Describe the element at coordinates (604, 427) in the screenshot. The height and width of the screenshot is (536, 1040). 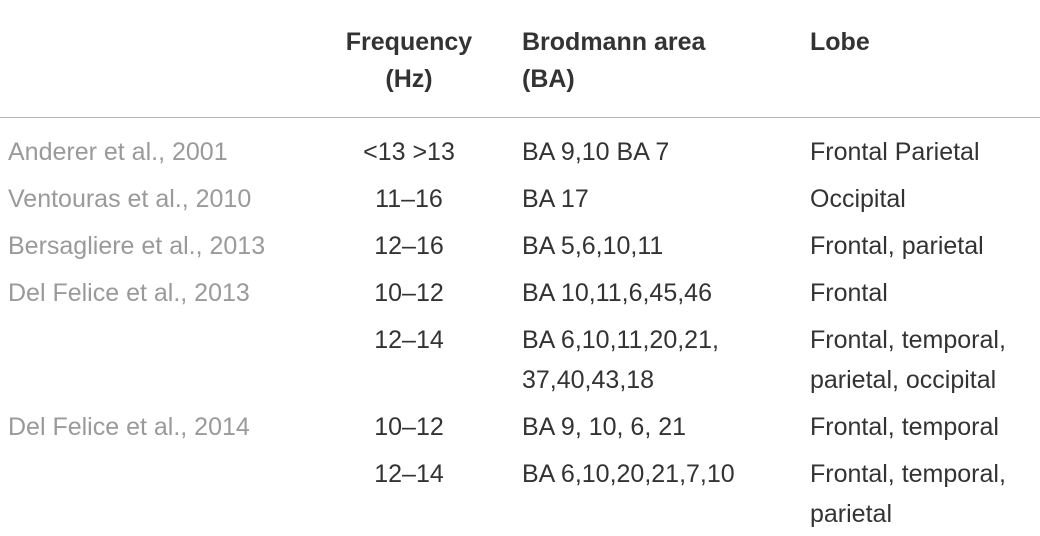
I see `table-cell: BA 9, 10, 6, 21` at that location.